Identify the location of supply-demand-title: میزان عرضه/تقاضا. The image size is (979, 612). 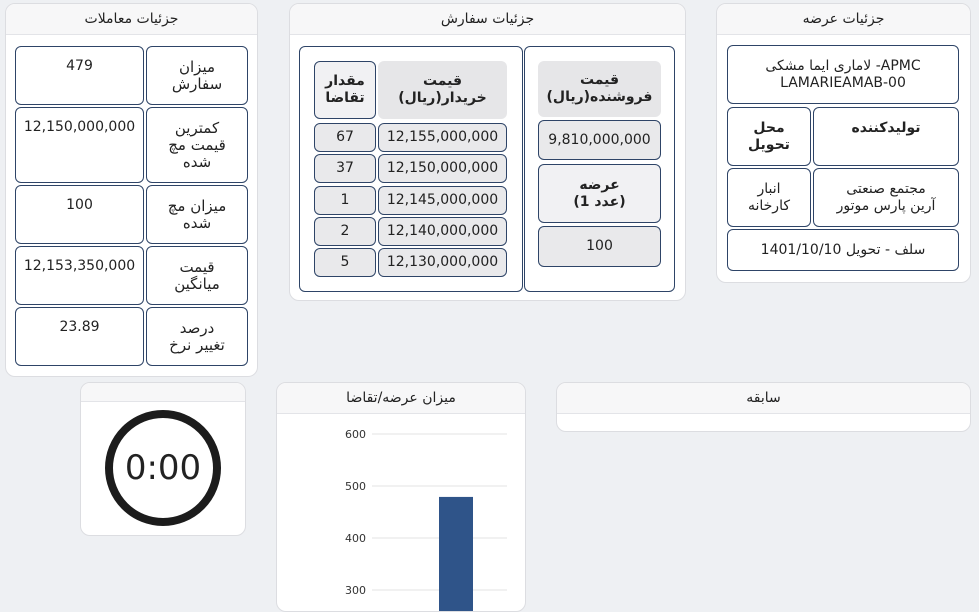
(401, 398).